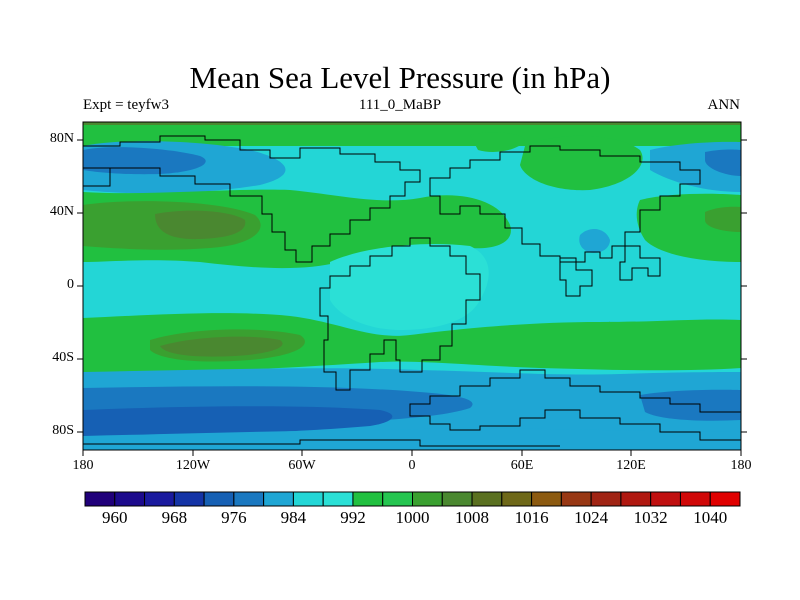 The height and width of the screenshot is (600, 800). What do you see at coordinates (221, 346) in the screenshot?
I see `south-atlantic-high-inner` at bounding box center [221, 346].